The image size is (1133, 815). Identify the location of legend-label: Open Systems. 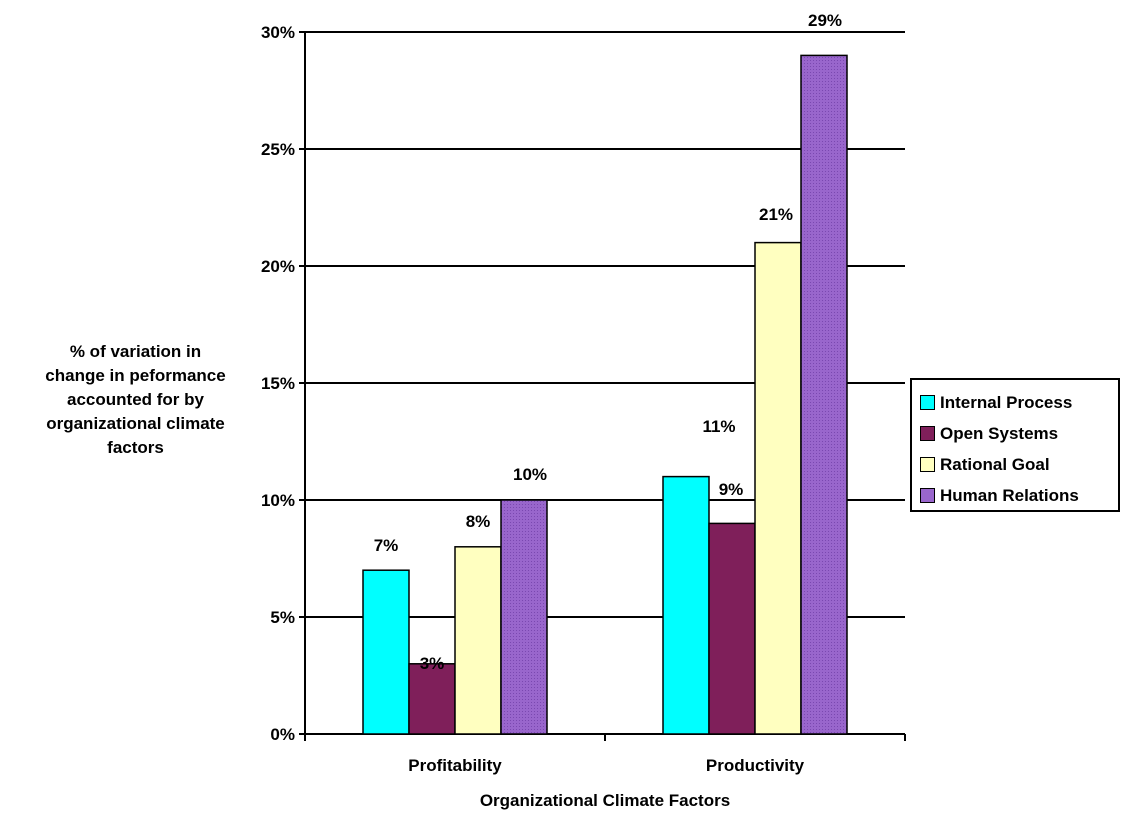
(999, 433).